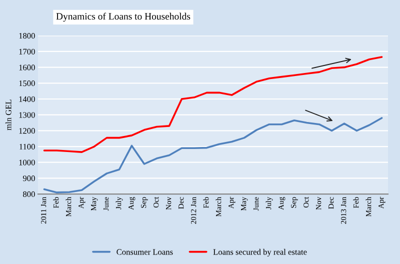  I want to click on y-tick-label: 1500, so click(27, 83).